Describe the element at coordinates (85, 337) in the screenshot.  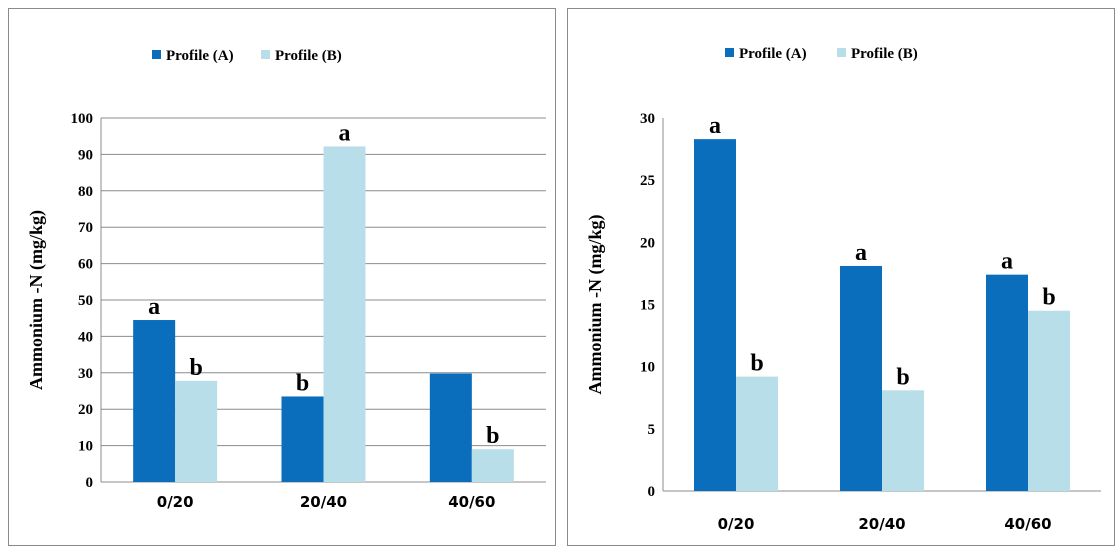
I see `y-tick-label: 40` at that location.